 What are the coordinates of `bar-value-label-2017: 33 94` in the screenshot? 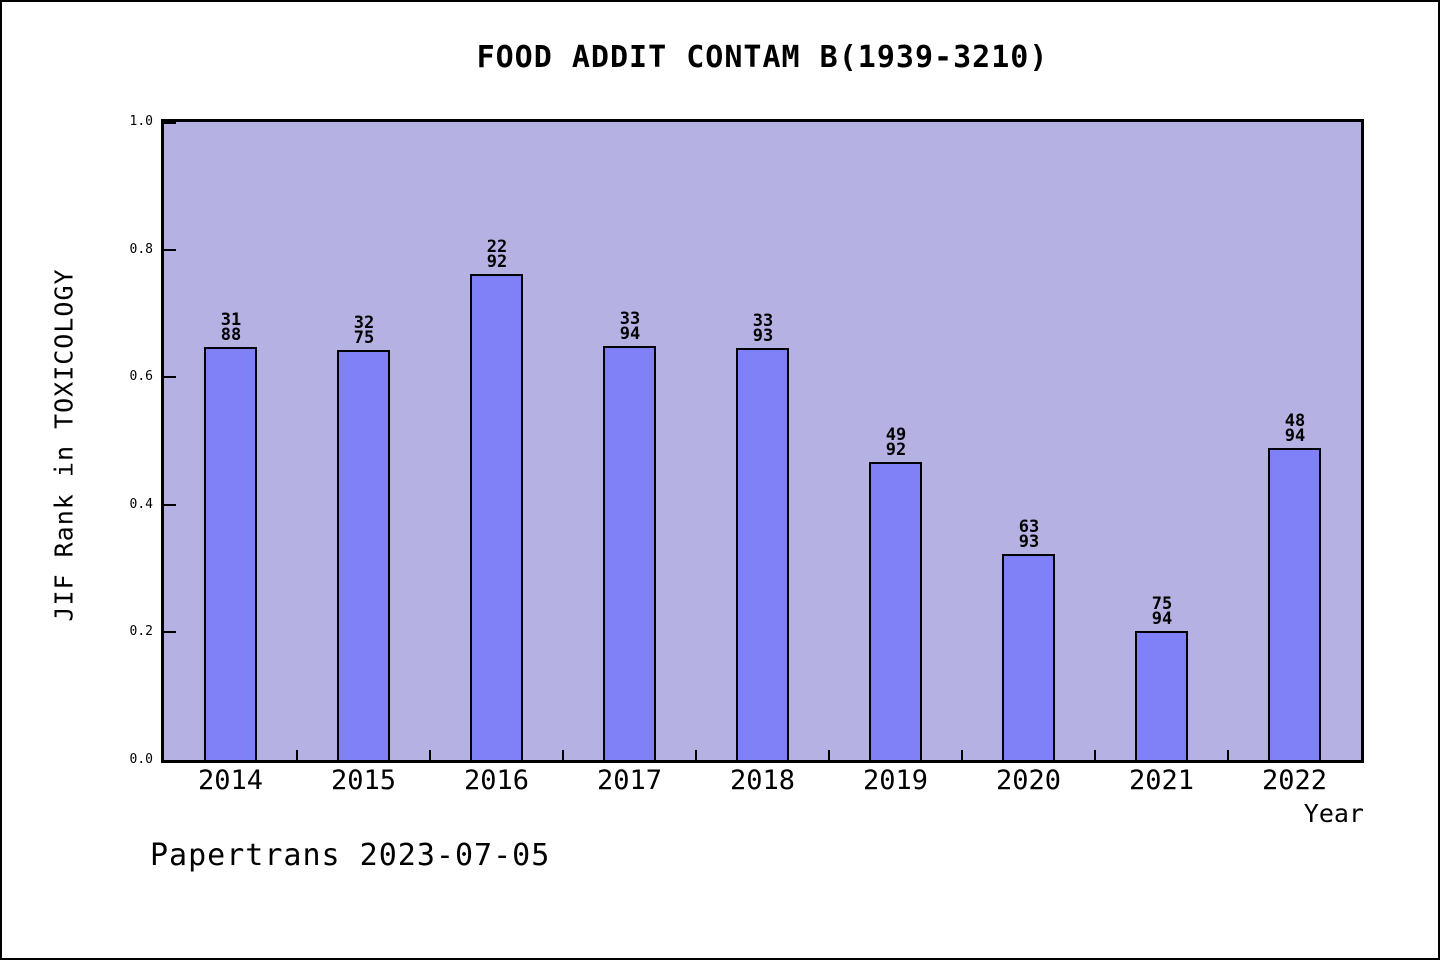 It's located at (630, 326).